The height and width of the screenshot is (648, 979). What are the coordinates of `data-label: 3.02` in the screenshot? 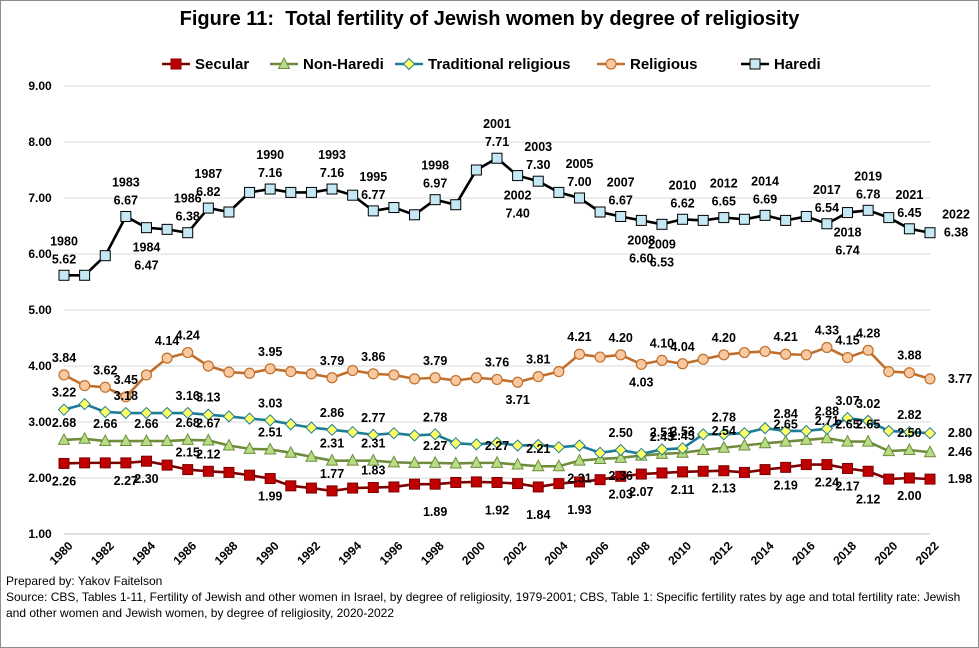 It's located at (868, 404).